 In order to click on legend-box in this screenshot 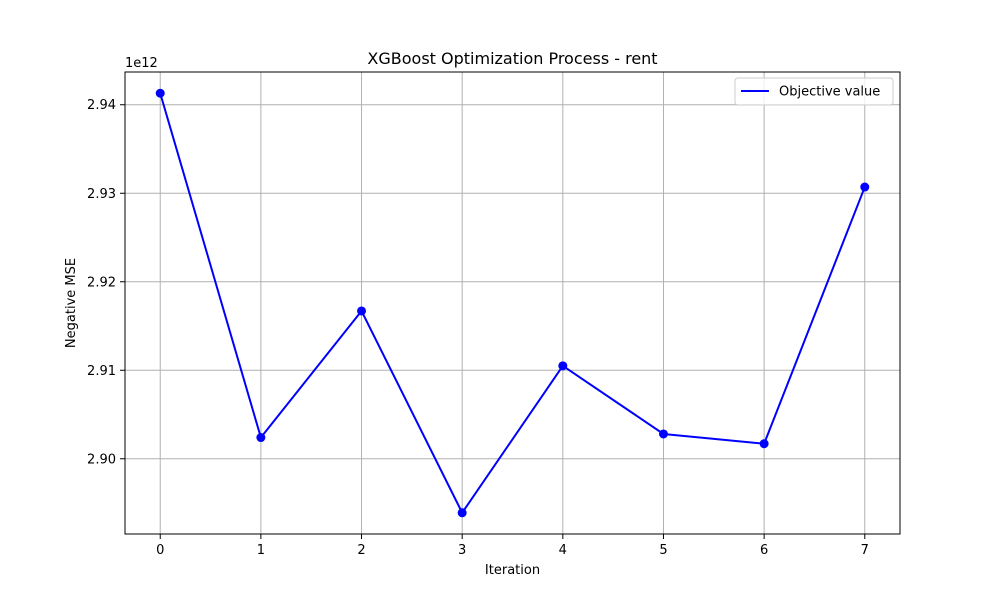, I will do `click(814, 91)`.